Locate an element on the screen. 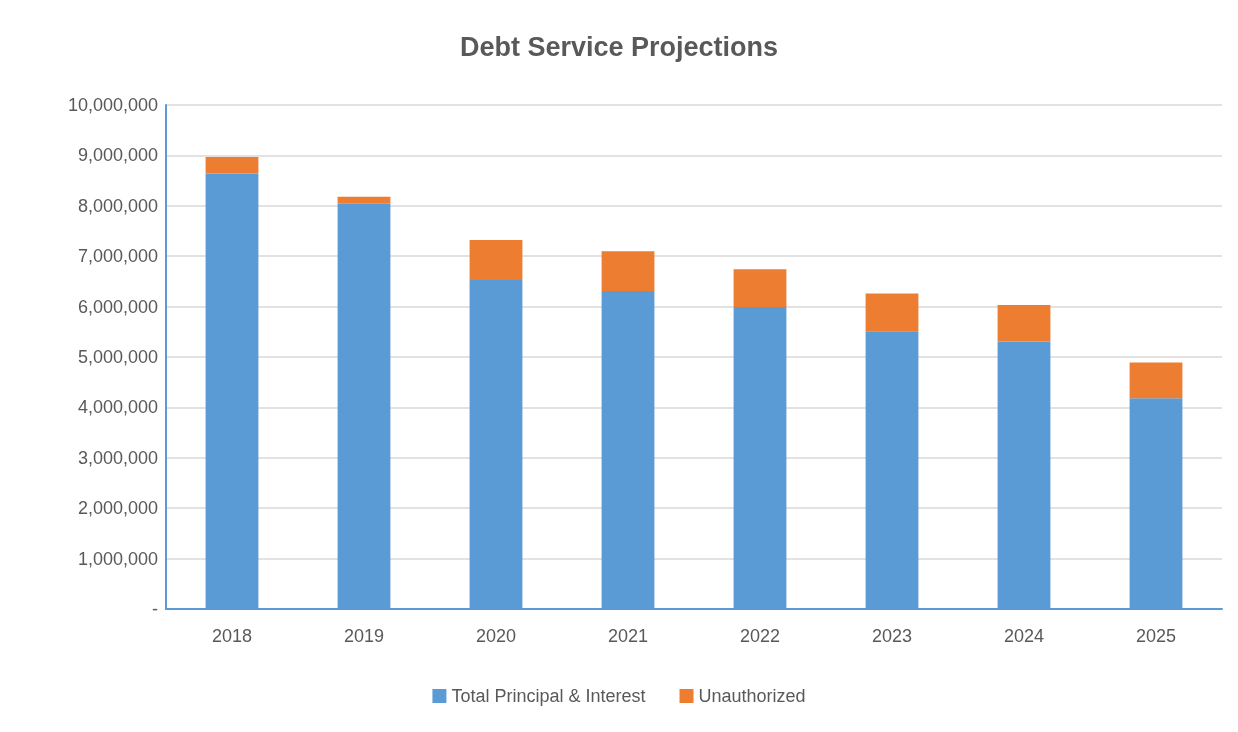 The image size is (1238, 732). y-tick-label: 5,000,000 is located at coordinates (117, 357).